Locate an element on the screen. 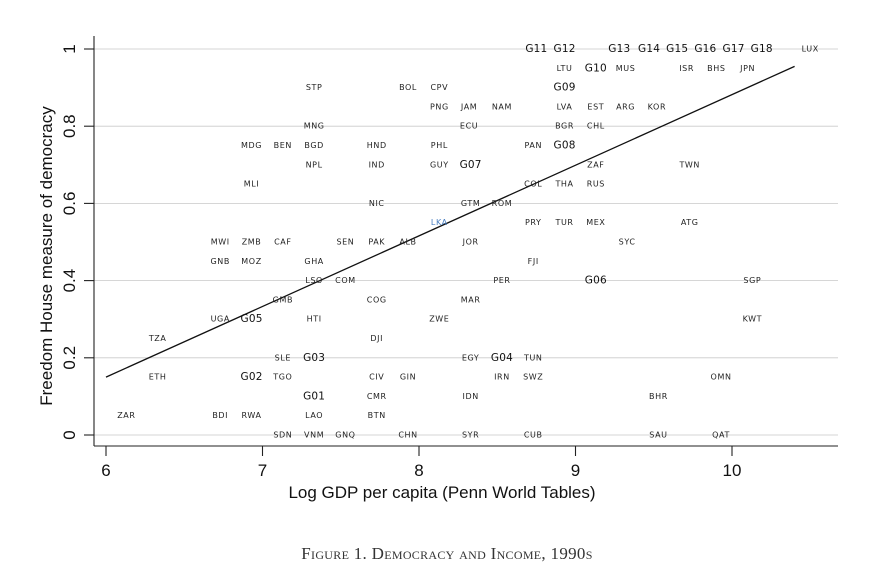 The height and width of the screenshot is (586, 894). point-jpn: JPN is located at coordinates (747, 68).